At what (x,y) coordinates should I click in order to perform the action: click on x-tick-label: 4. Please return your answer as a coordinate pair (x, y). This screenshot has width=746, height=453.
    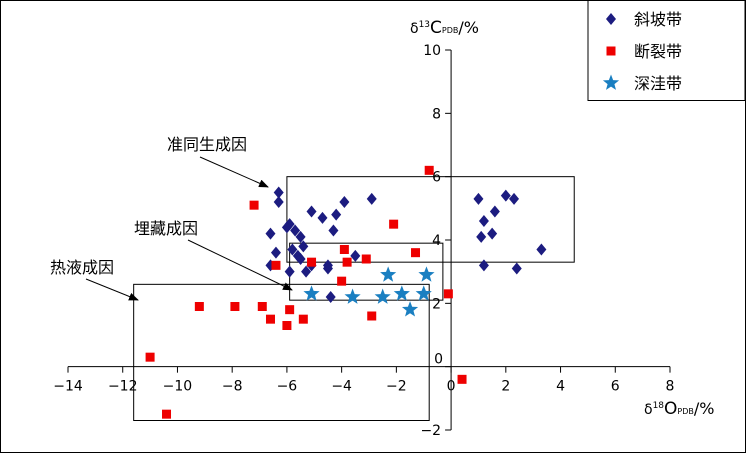
    Looking at the image, I should click on (560, 387).